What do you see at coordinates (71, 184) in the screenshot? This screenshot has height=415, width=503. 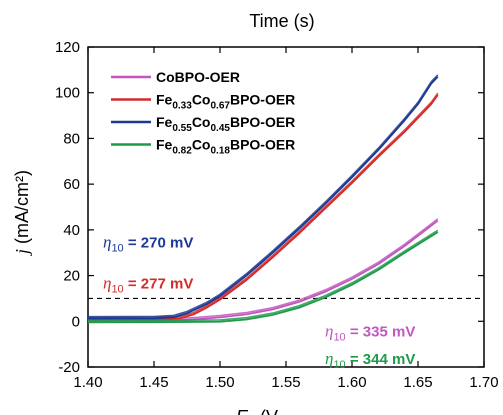 I see `y-tick-label: 60` at bounding box center [71, 184].